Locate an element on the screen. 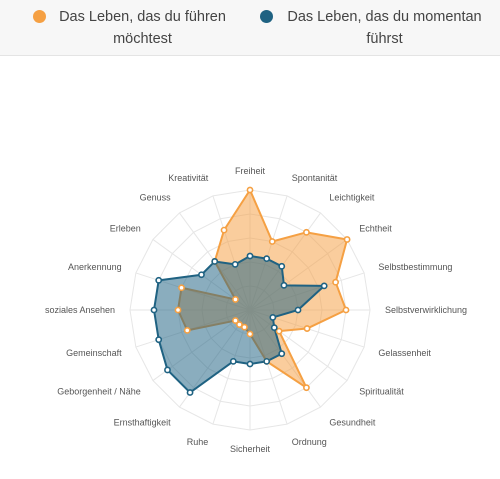 This screenshot has height=479, width=500. legend-dot-current is located at coordinates (266, 16).